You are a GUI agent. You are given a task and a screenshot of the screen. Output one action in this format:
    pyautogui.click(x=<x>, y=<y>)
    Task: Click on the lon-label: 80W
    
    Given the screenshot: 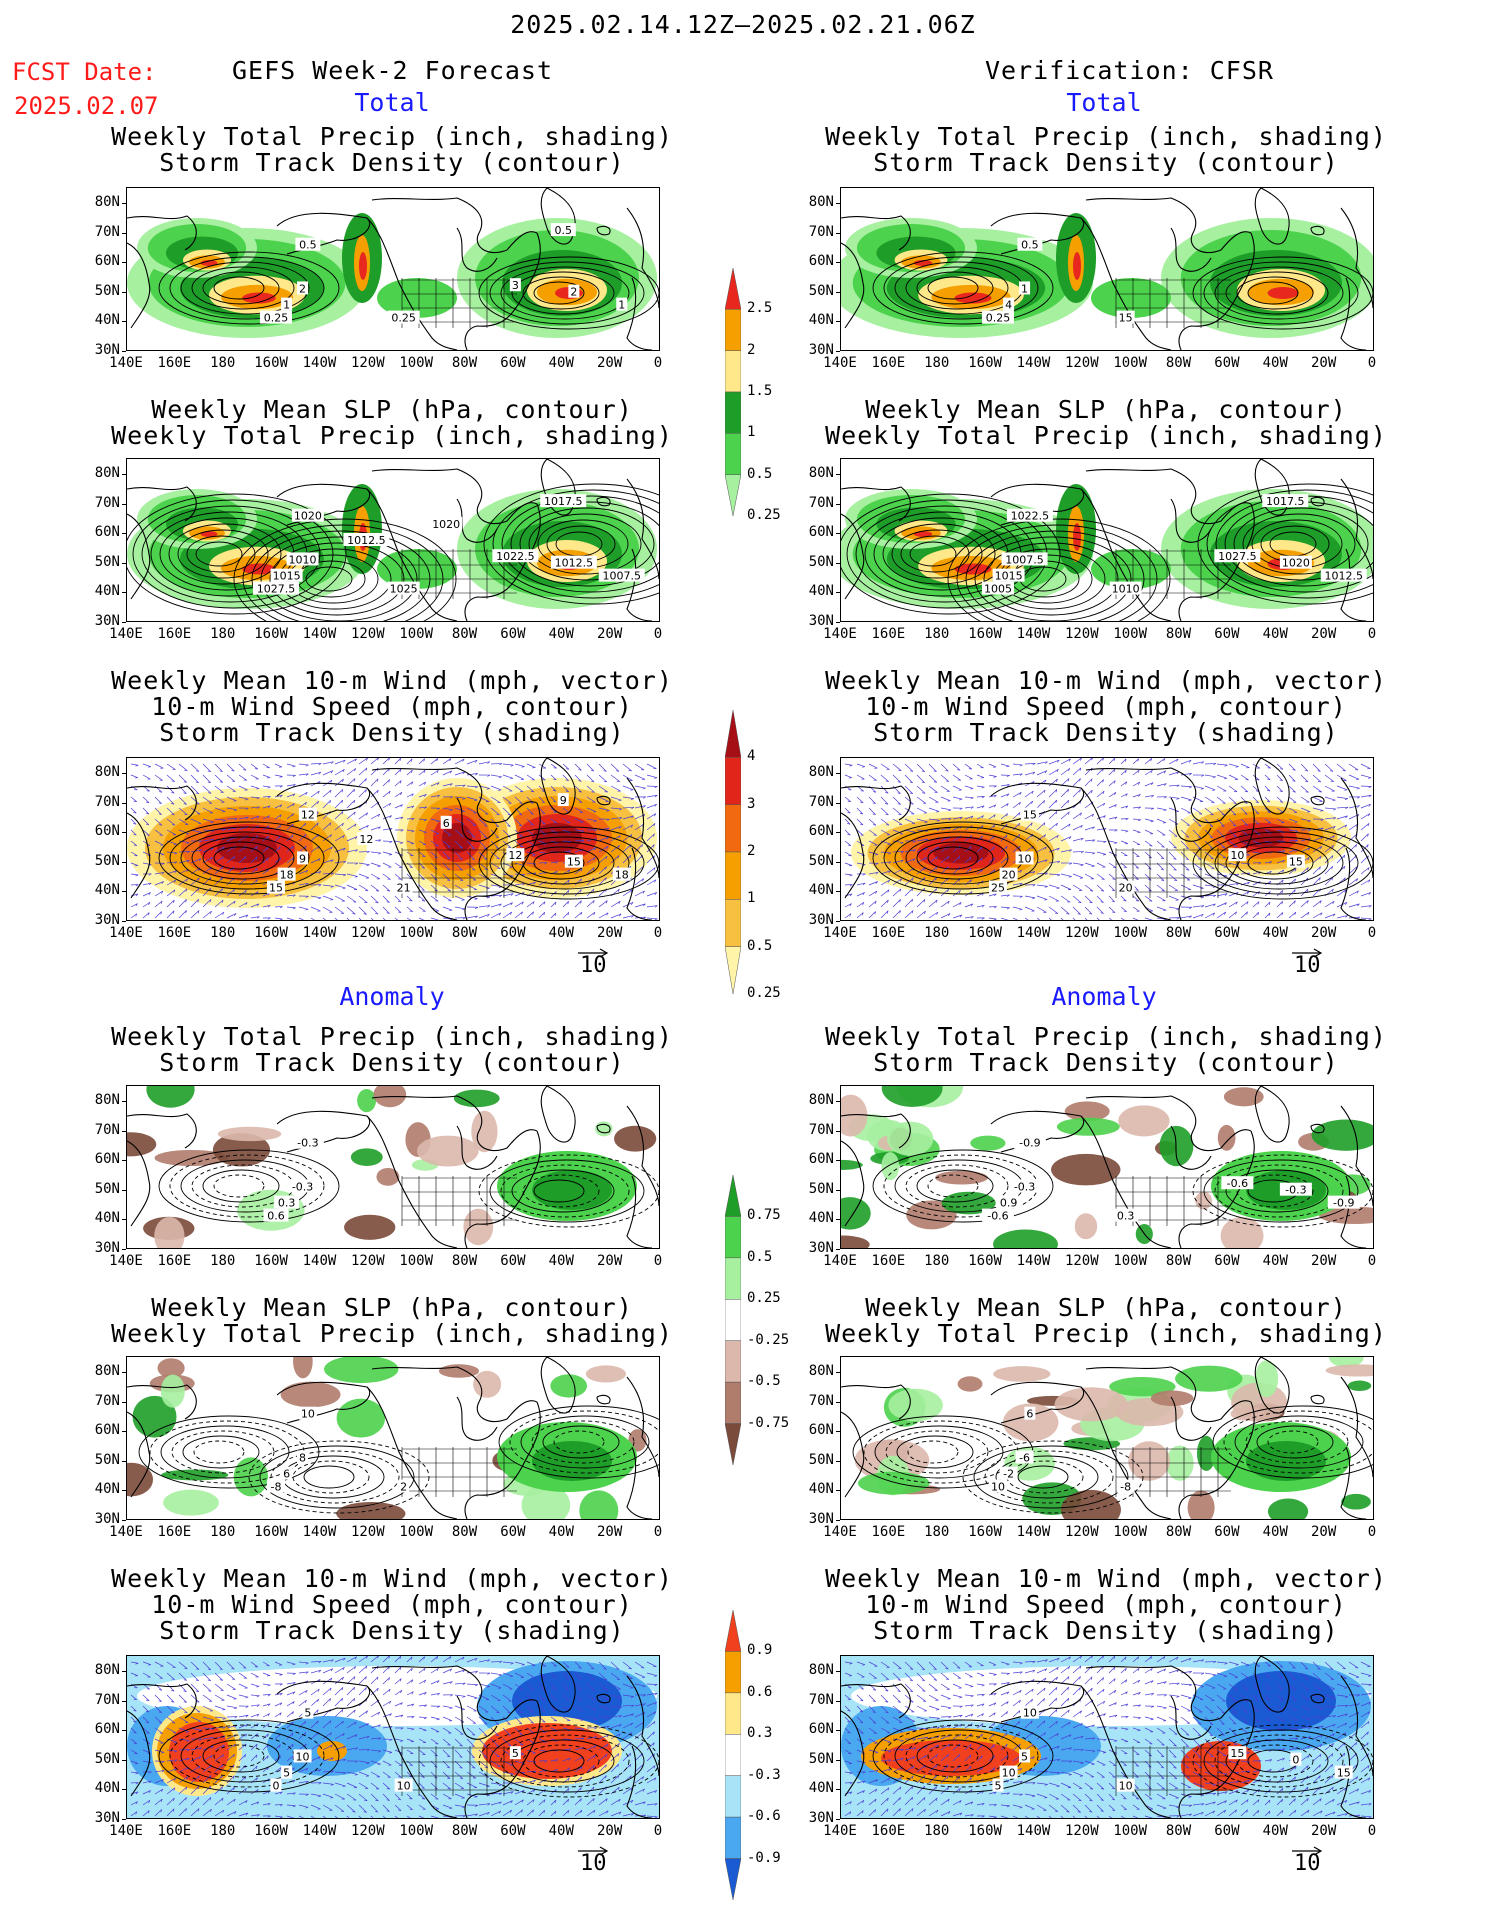 What is the action you would take?
    pyautogui.click(x=464, y=1532)
    